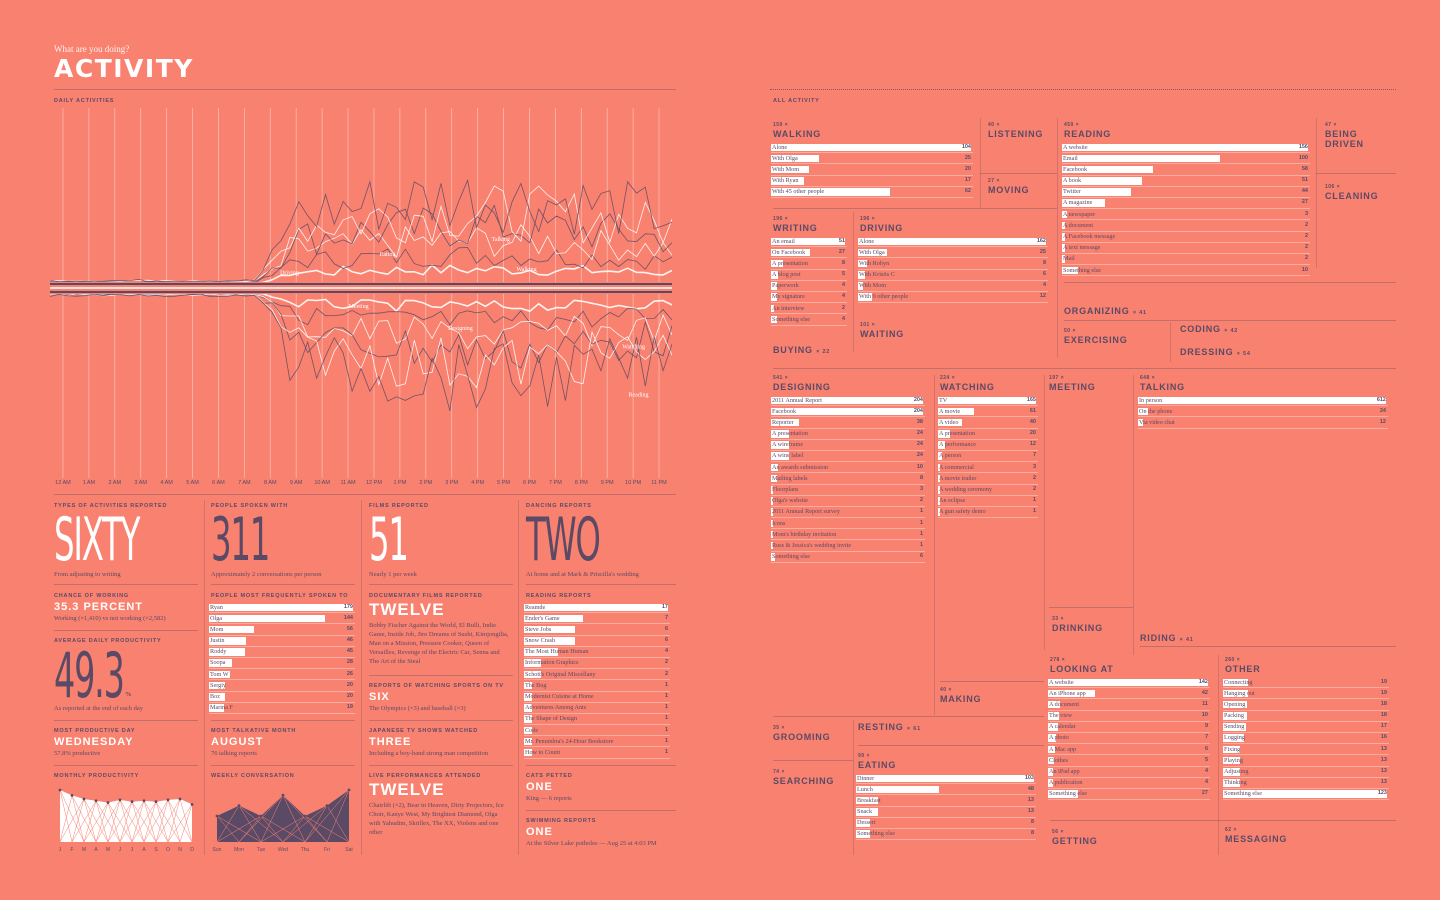 Image resolution: width=1440 pixels, height=900 pixels. What do you see at coordinates (240, 540) in the screenshot?
I see `people-big: 311` at bounding box center [240, 540].